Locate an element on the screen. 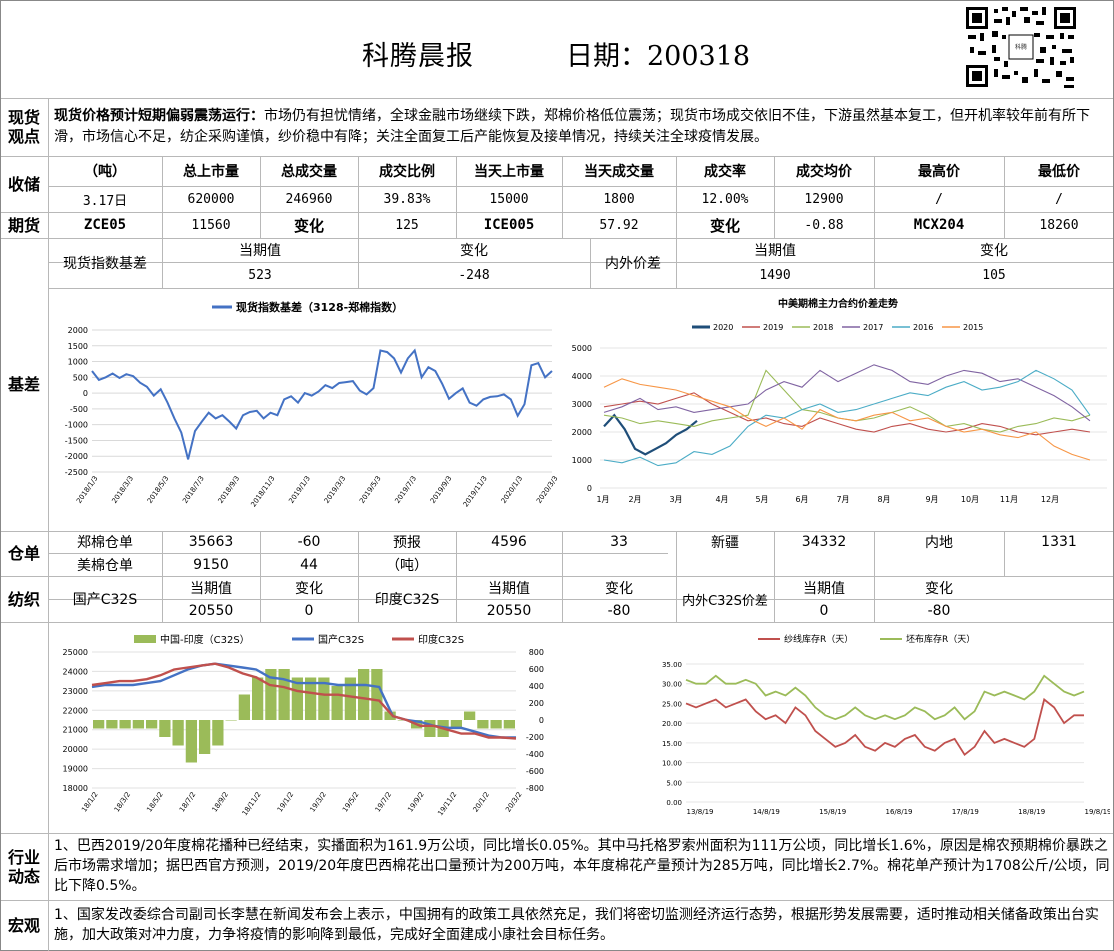  chart2-xtick: 5月 is located at coordinates (761, 499).